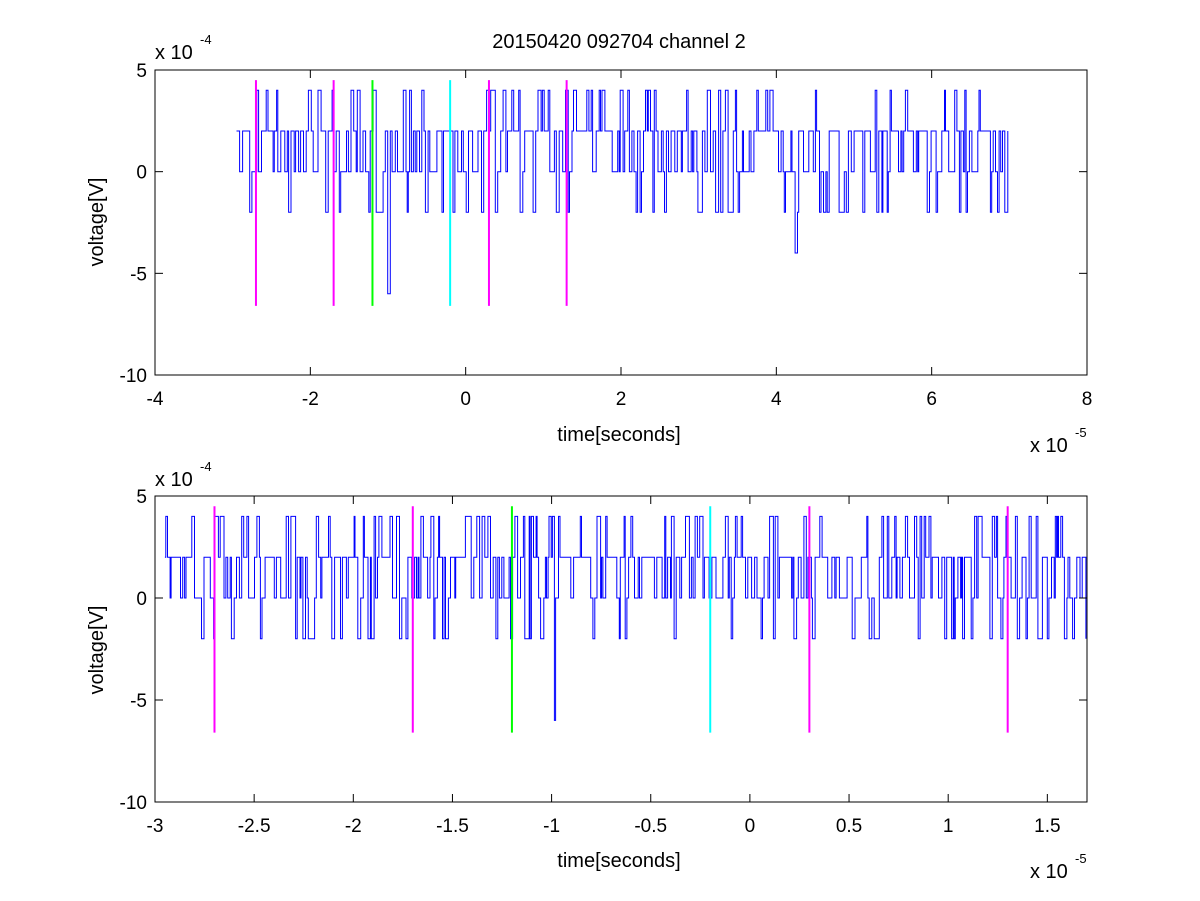 This screenshot has width=1200, height=901. I want to click on x-tick-label: 1, so click(948, 826).